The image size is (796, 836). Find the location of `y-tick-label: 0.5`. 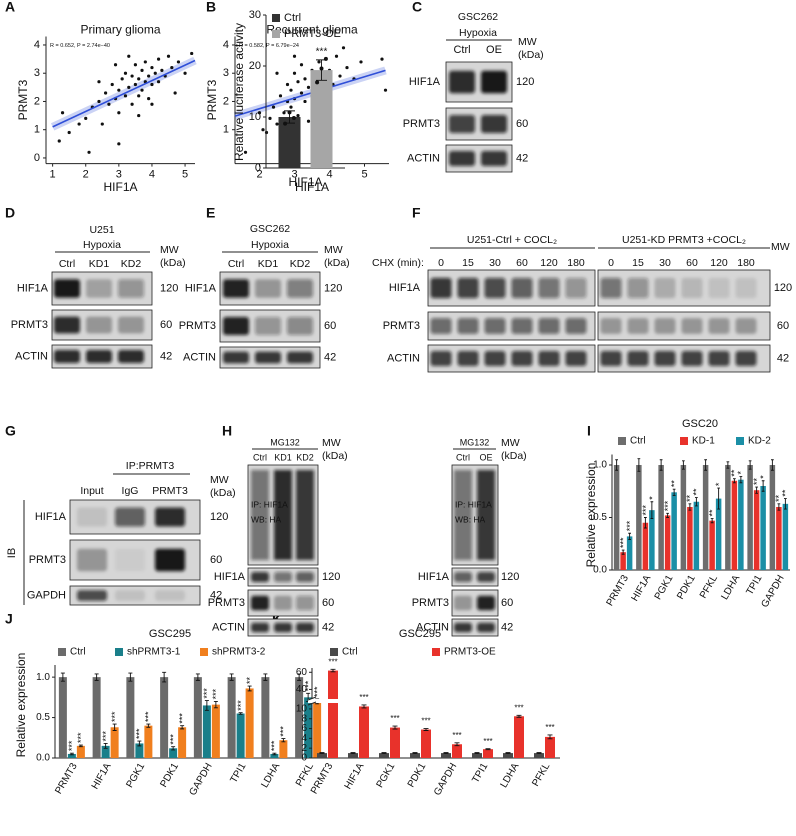

y-tick-label: 0.5 is located at coordinates (43, 717).